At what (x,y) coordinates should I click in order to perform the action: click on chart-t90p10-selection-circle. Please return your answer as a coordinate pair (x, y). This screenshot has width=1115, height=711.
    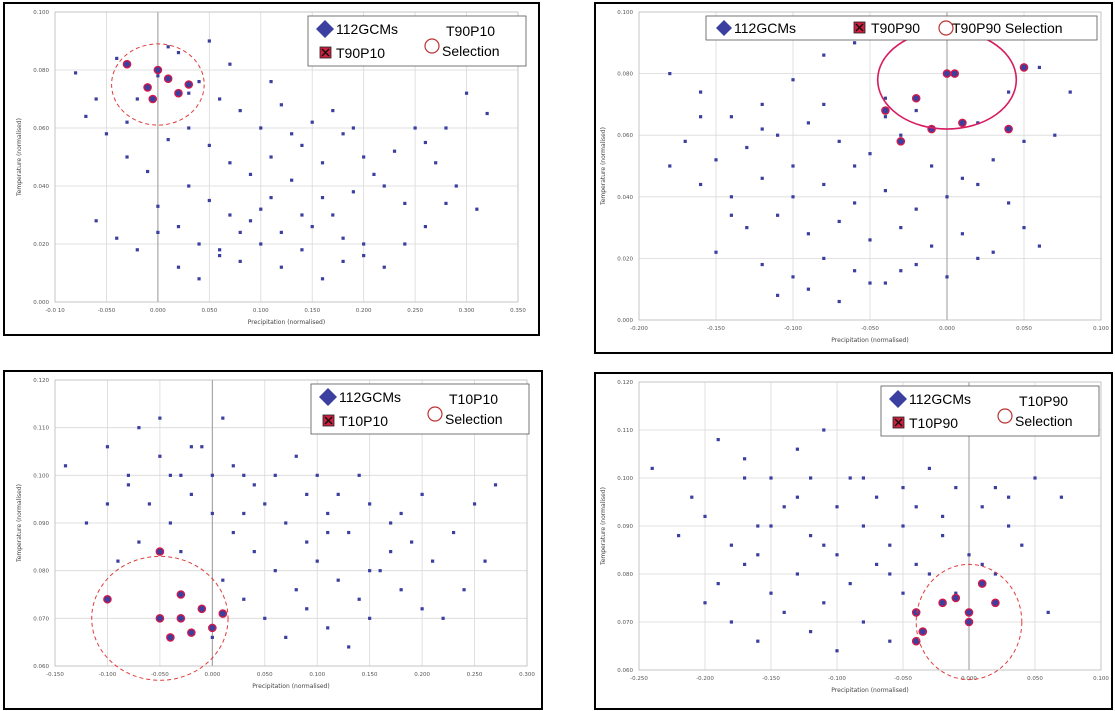
    Looking at the image, I should click on (158, 84).